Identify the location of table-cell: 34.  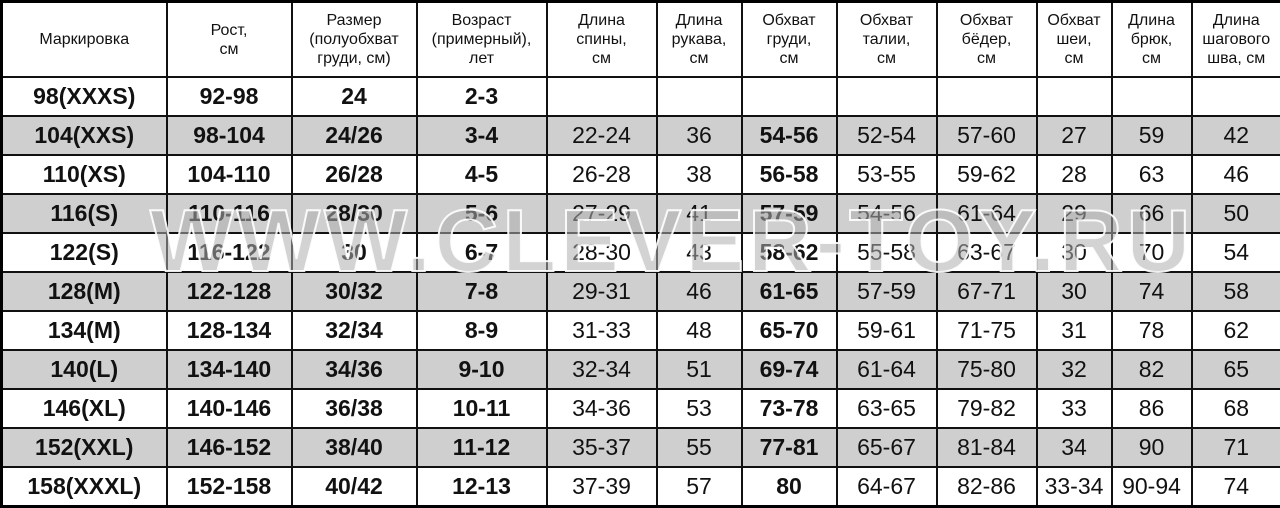
(1074, 447).